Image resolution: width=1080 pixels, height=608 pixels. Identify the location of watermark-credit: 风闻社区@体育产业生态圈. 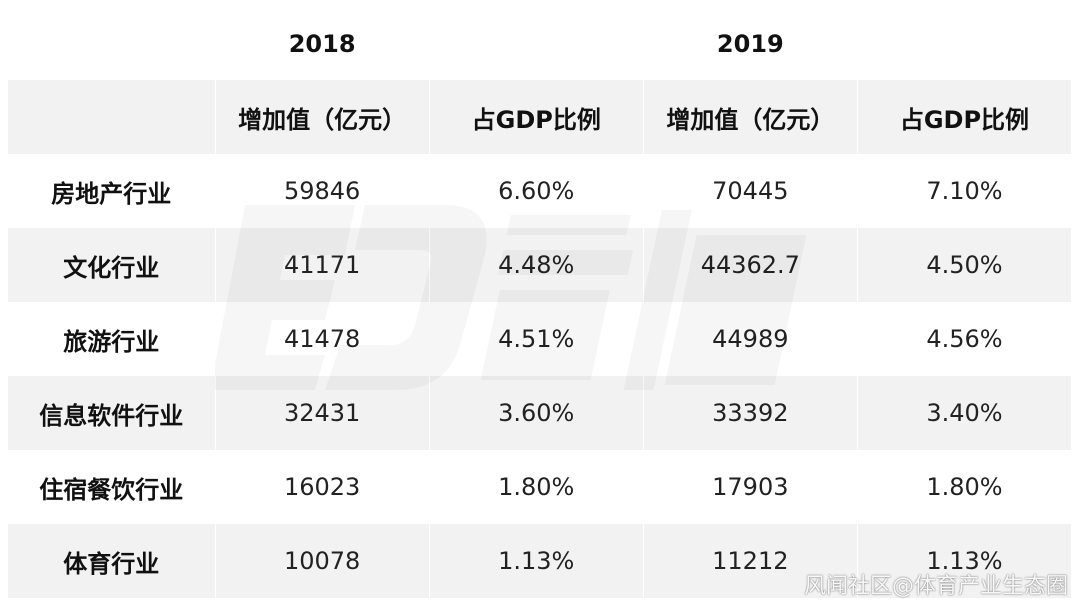
(935, 586).